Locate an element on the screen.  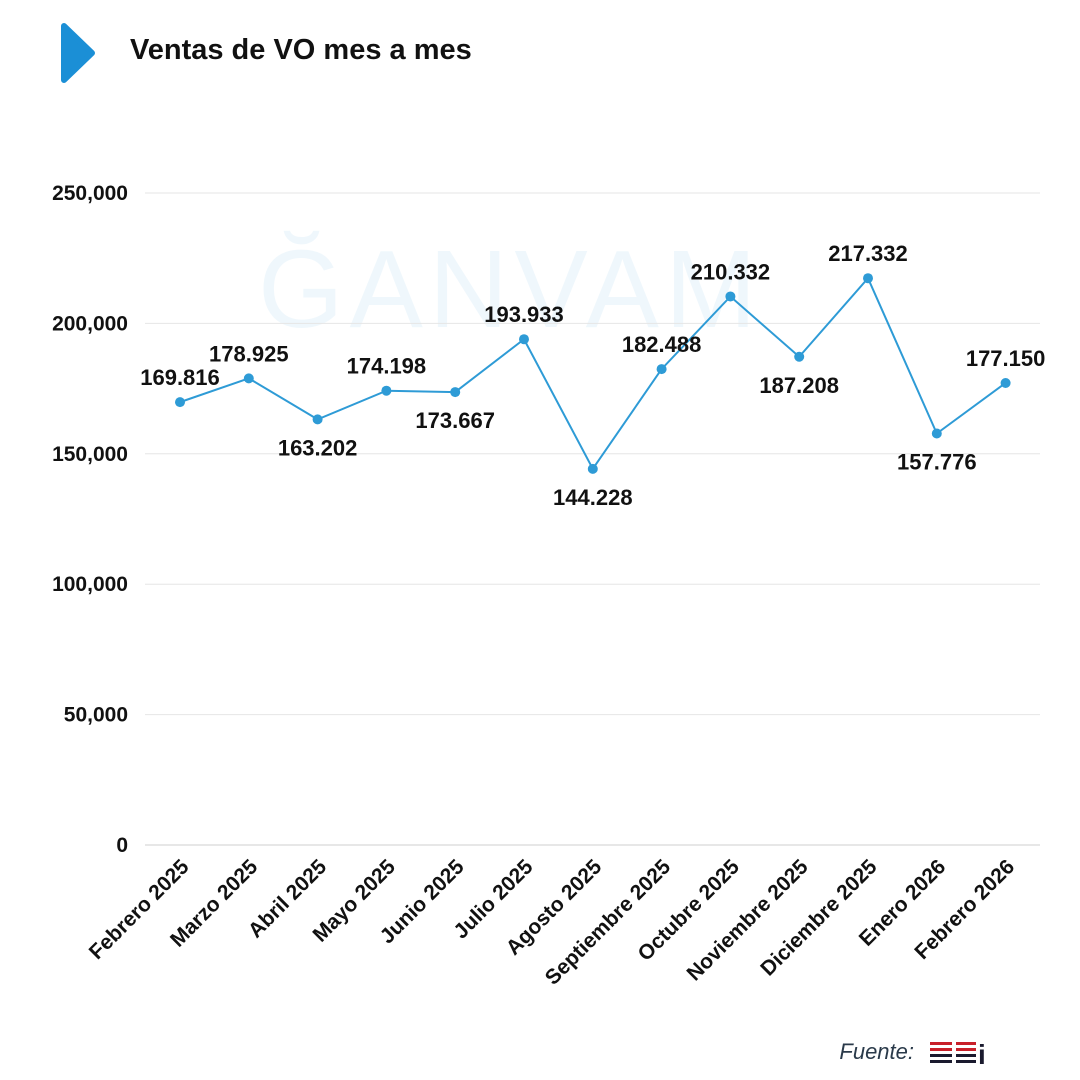
source-label: Fuente: is located at coordinates (876, 1051).